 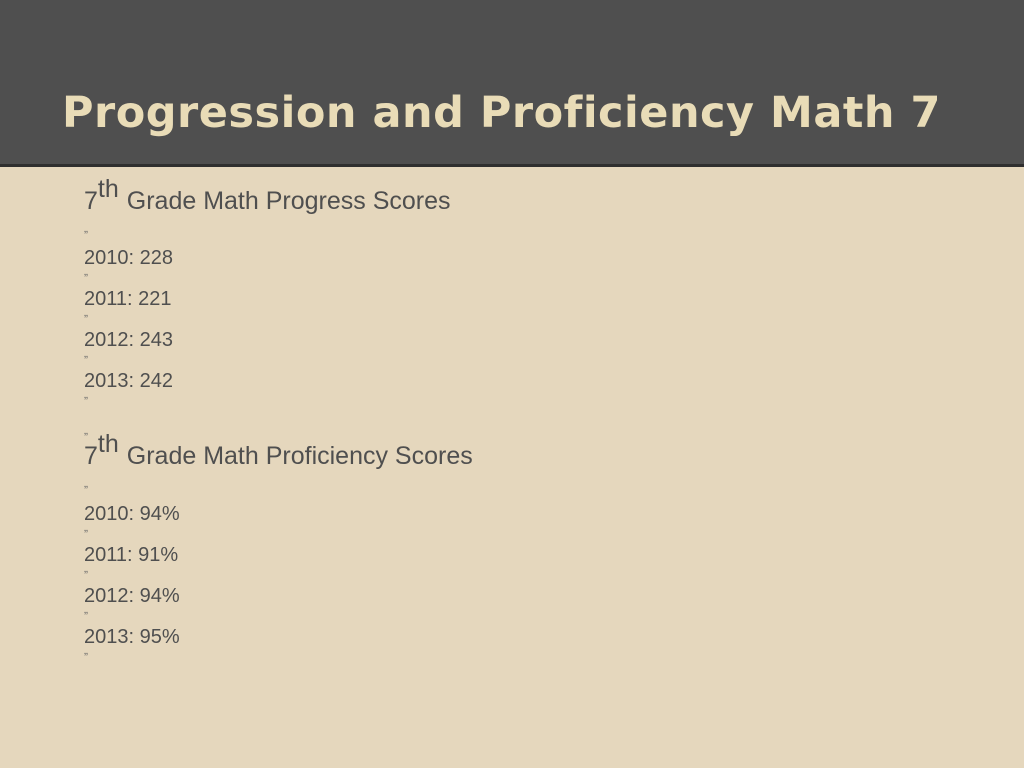 I want to click on progress-item: 2011: 221, so click(x=128, y=299).